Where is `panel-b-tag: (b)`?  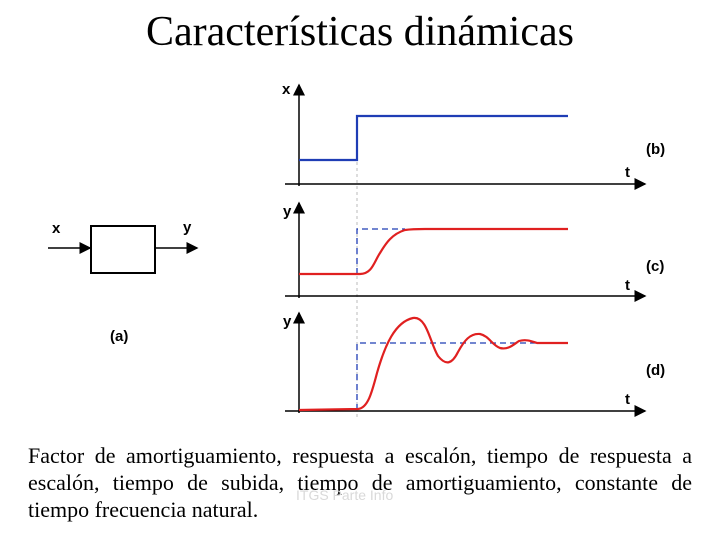 panel-b-tag: (b) is located at coordinates (655, 149).